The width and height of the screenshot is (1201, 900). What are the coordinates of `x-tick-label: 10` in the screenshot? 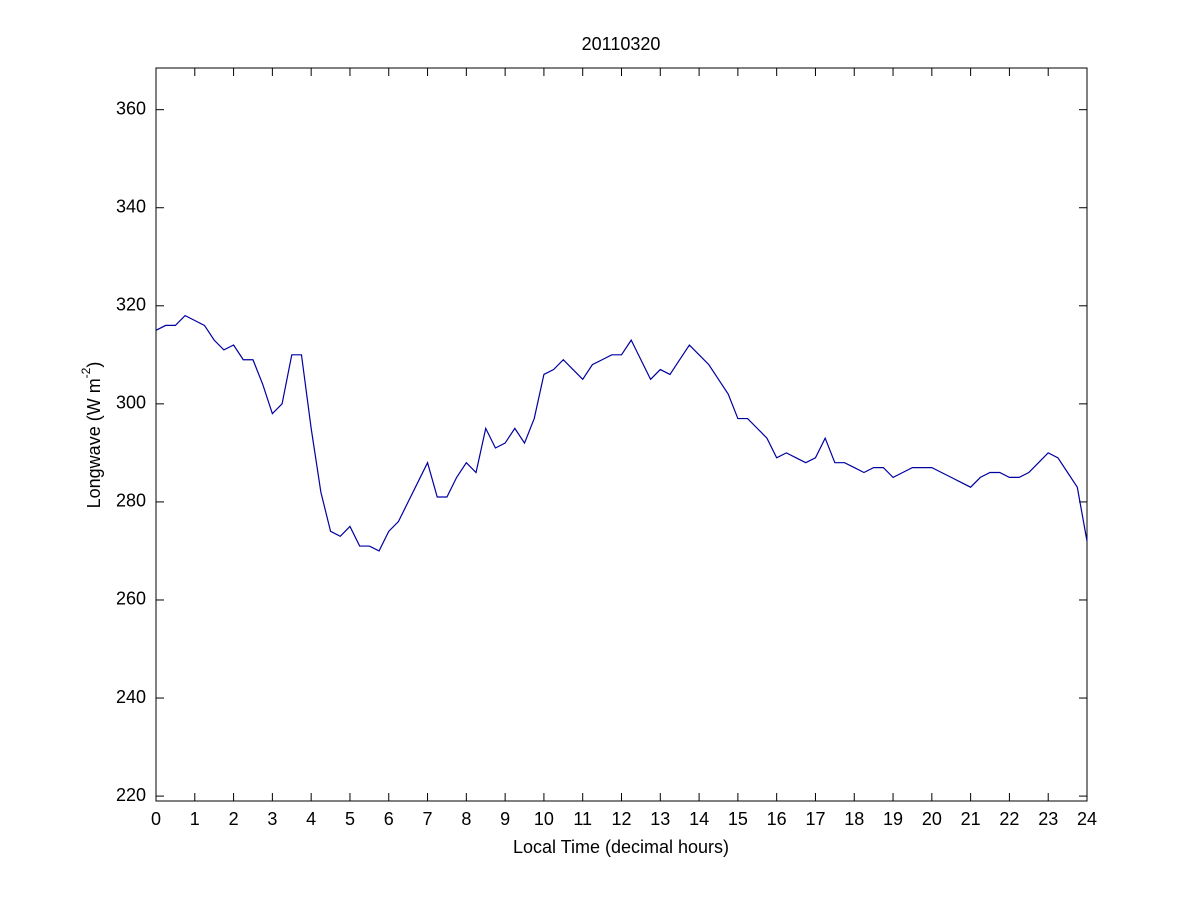 It's located at (544, 819).